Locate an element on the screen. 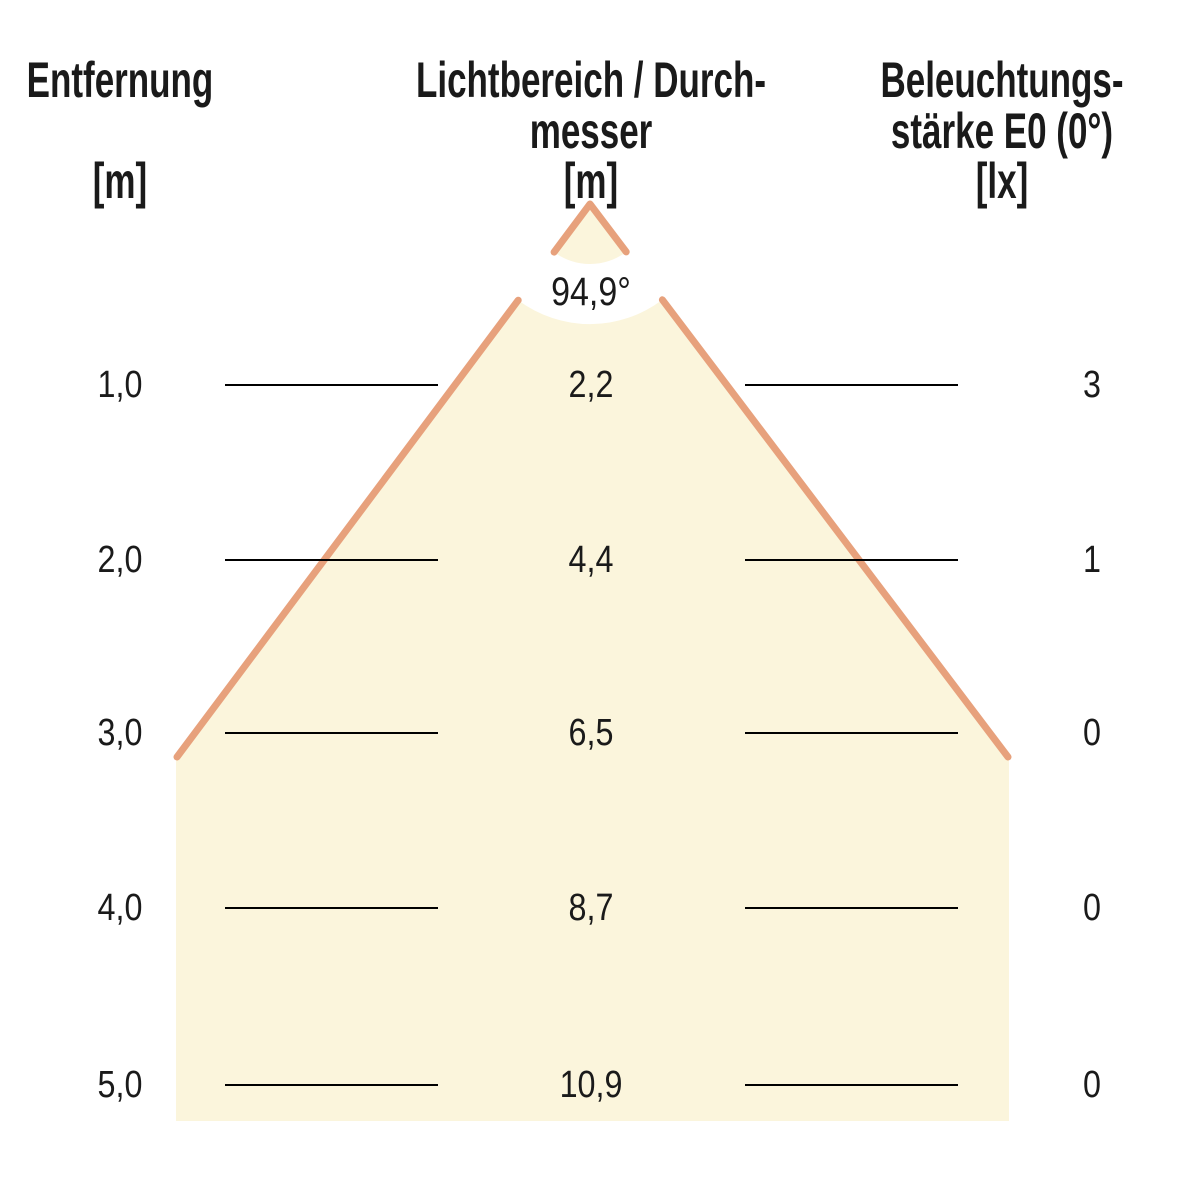 The width and height of the screenshot is (1182, 1182). distance-value: 3,0 is located at coordinates (120, 733).